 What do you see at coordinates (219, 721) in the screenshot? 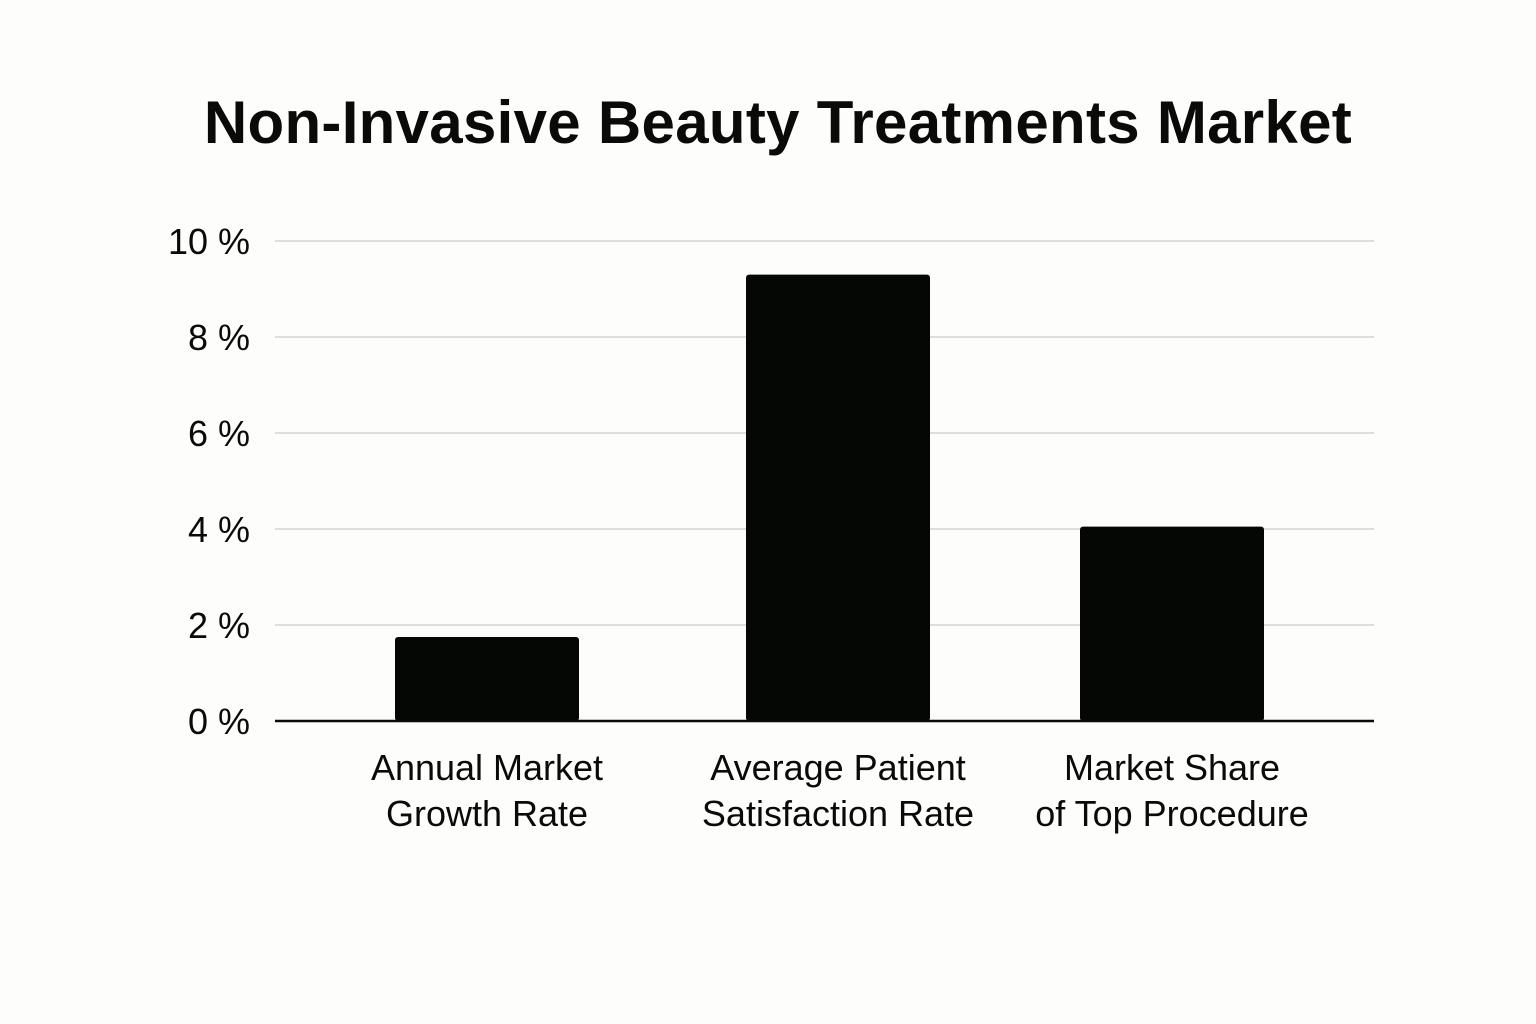
I see `y-tick-label: 0 %` at bounding box center [219, 721].